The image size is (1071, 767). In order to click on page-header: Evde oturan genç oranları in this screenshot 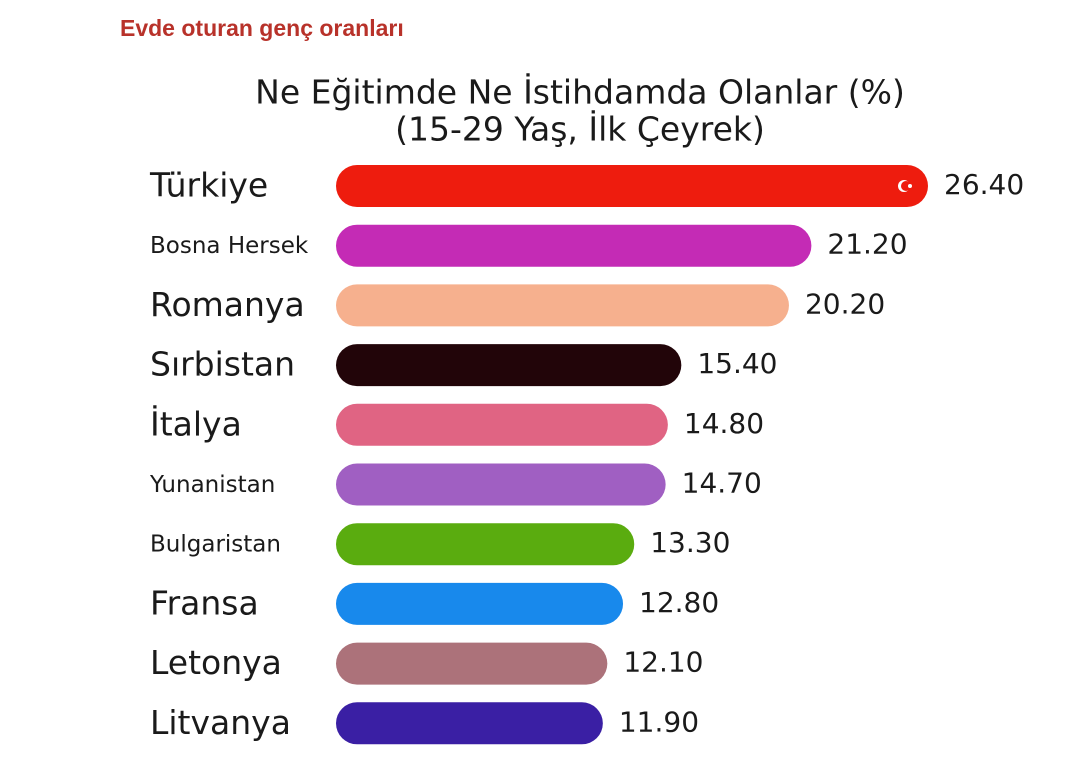, I will do `click(262, 28)`.